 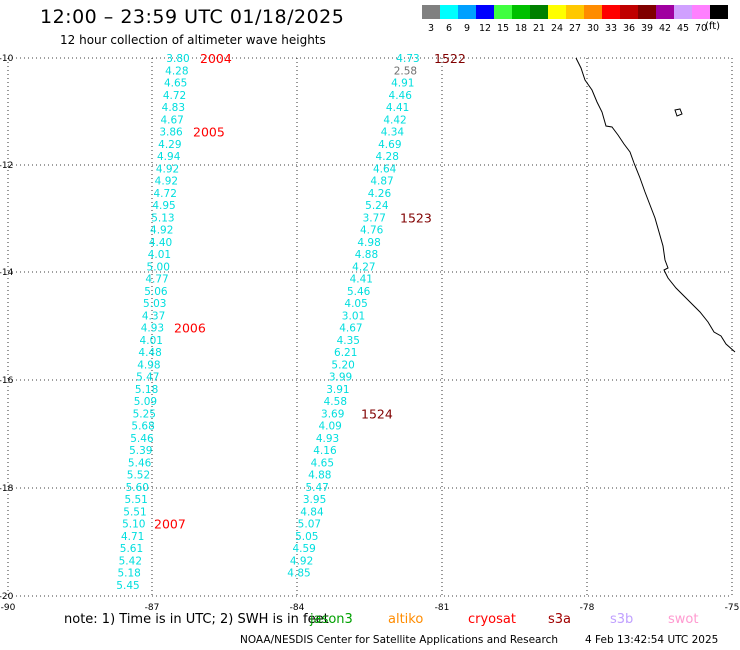 I want to click on lon-label: -75, so click(x=732, y=608).